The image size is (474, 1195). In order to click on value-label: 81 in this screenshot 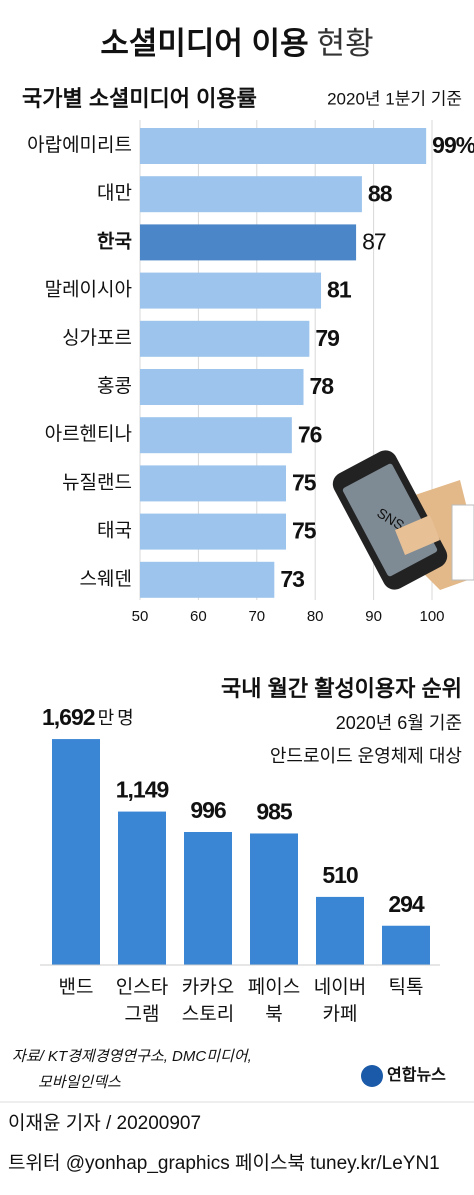, I will do `click(339, 290)`.